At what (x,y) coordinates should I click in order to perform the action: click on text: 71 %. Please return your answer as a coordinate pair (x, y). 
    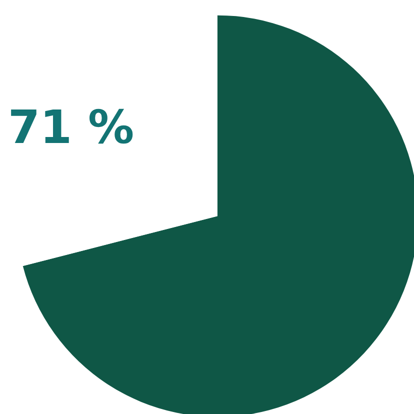
    Looking at the image, I should click on (71, 127).